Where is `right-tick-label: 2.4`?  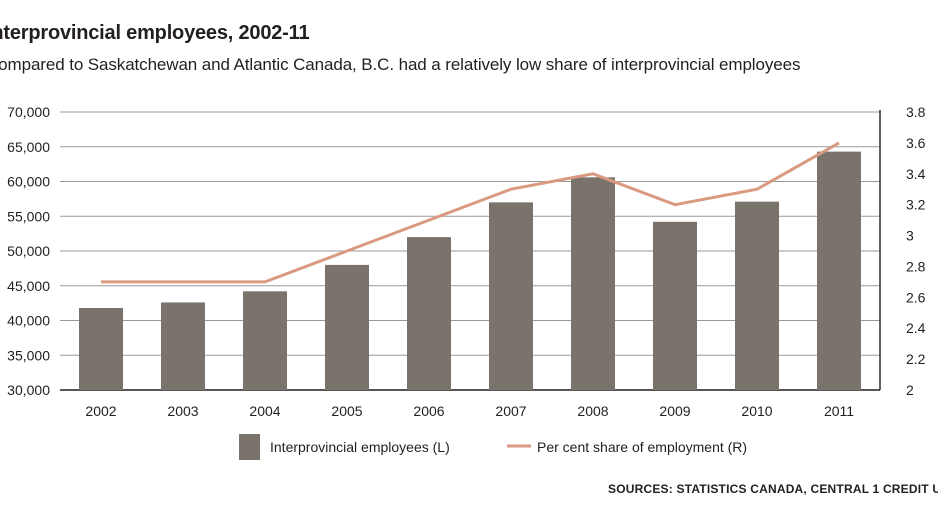
right-tick-label: 2.4 is located at coordinates (916, 328).